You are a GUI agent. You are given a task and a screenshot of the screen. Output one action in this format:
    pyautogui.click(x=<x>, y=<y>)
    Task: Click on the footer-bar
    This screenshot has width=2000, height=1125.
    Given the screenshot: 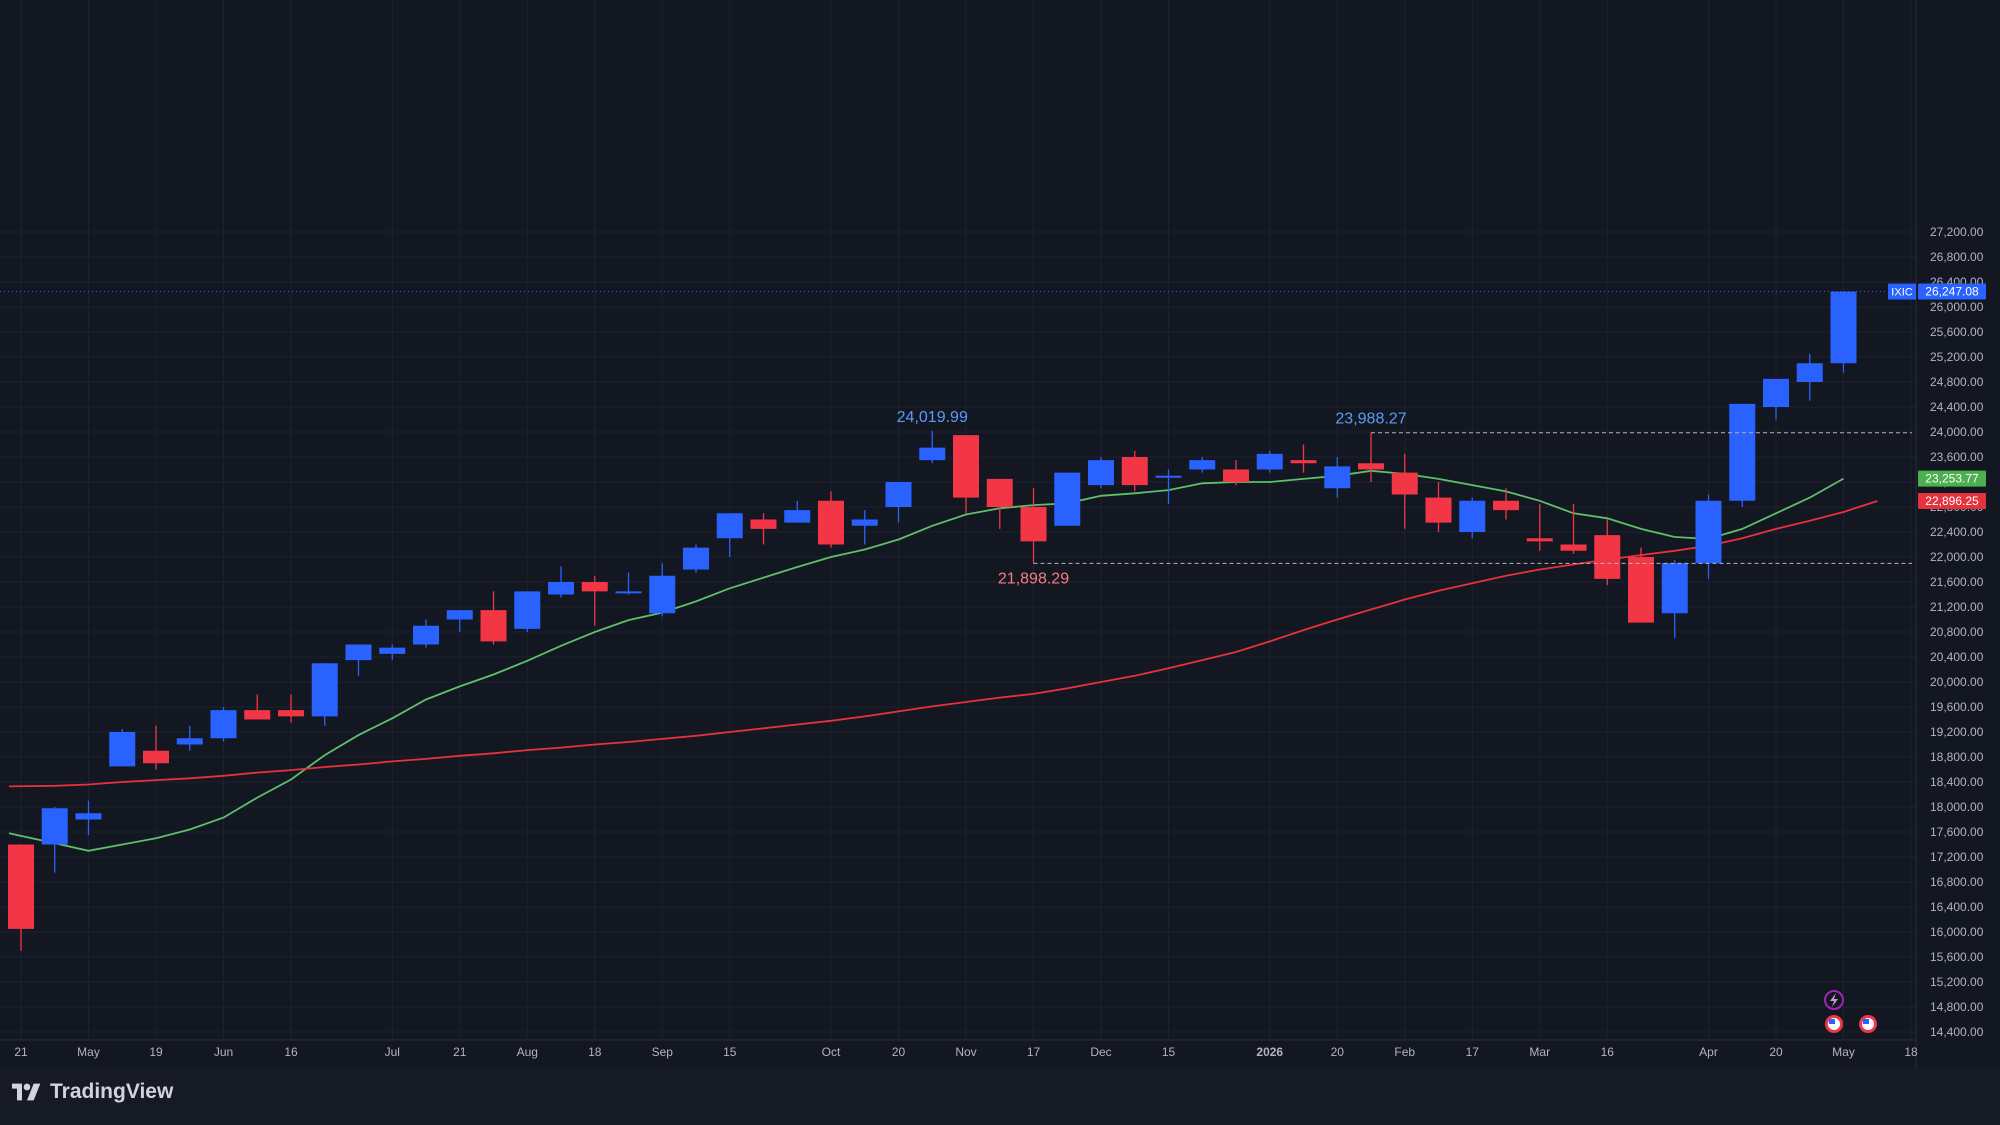 What is the action you would take?
    pyautogui.click(x=1000, y=1096)
    